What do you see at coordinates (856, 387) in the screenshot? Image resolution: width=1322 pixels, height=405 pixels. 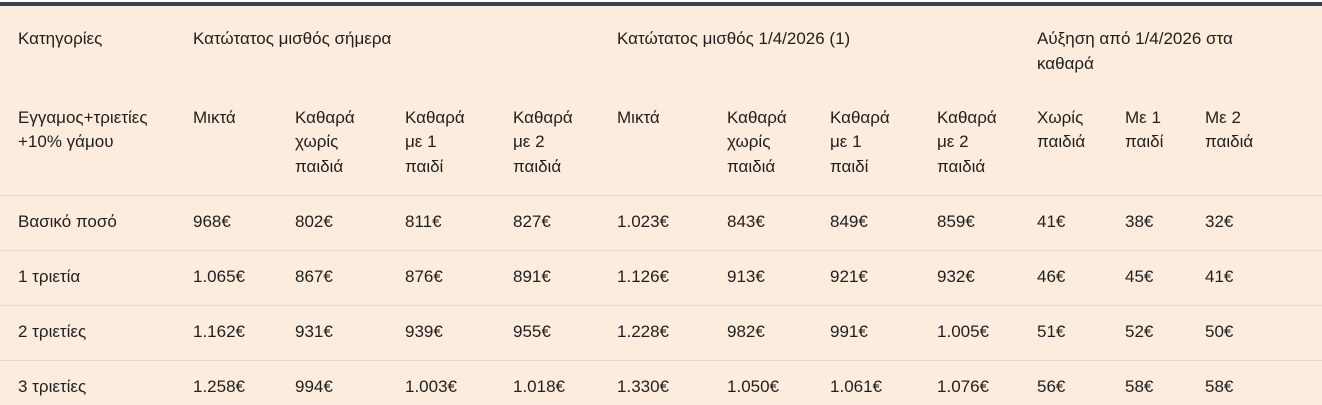 I see `value-cell: 1.061€` at bounding box center [856, 387].